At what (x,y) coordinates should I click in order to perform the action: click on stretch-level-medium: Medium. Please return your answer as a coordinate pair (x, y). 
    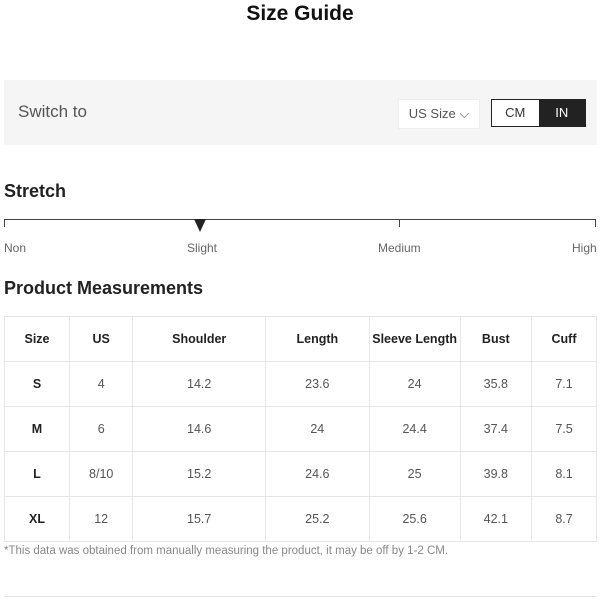
    Looking at the image, I should click on (399, 248).